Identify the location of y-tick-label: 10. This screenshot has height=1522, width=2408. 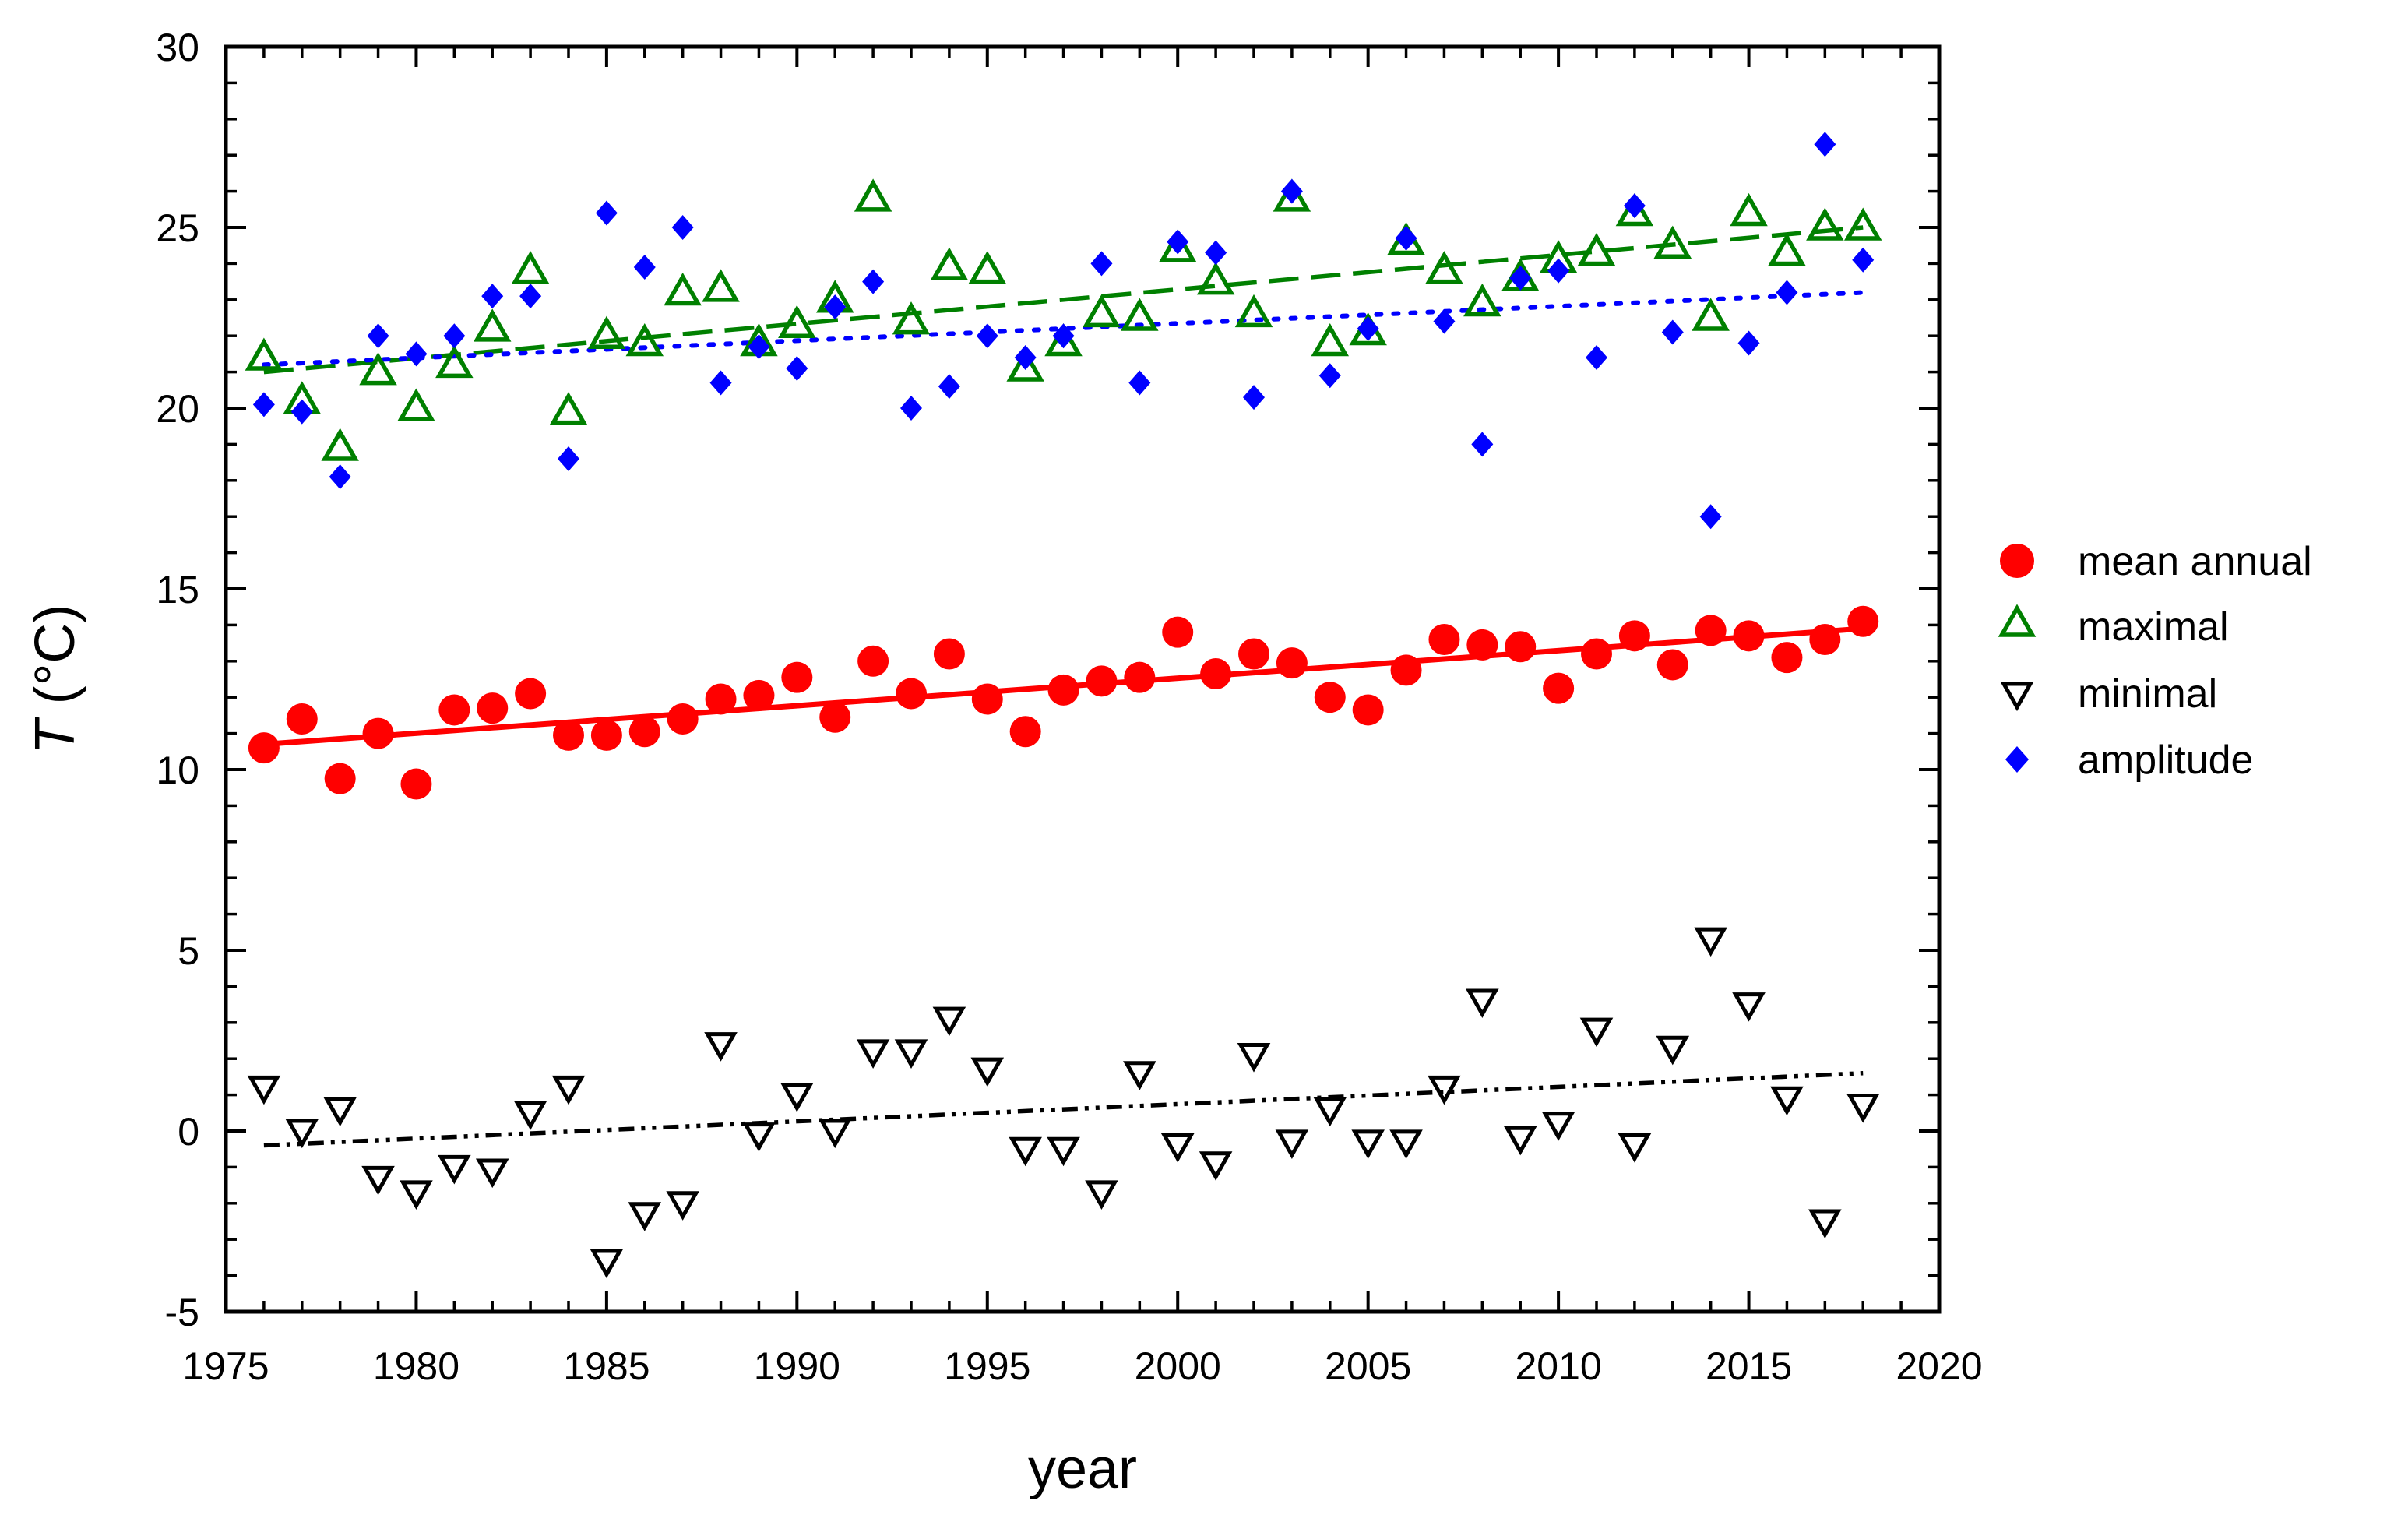
(178, 770).